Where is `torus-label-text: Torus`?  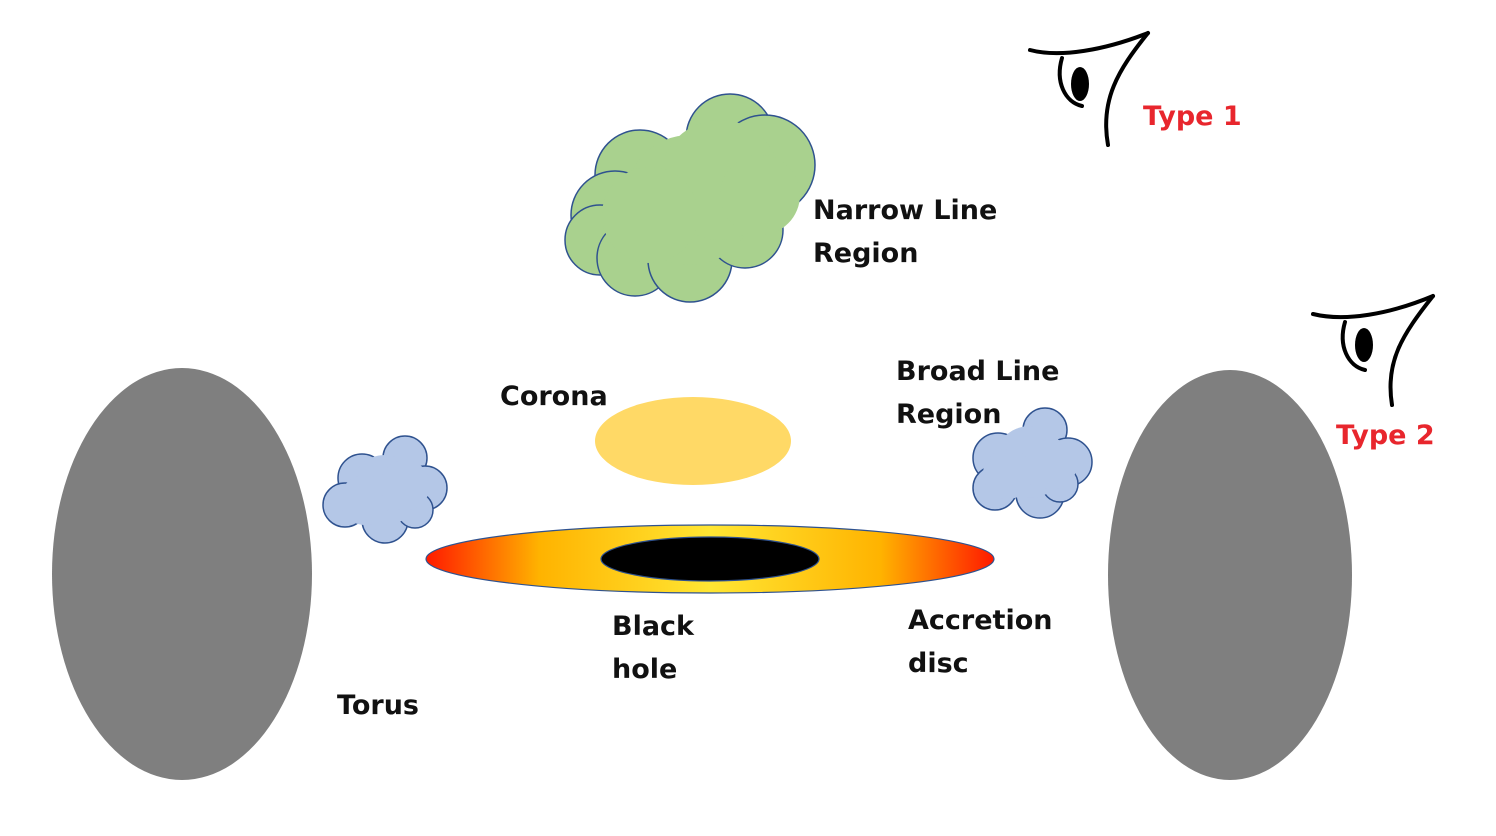 torus-label-text: Torus is located at coordinates (378, 705).